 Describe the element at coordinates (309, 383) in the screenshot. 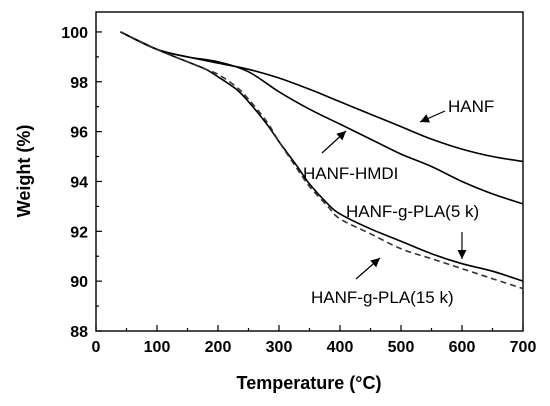

I see `x-axis-title: Temperature (°C)` at that location.